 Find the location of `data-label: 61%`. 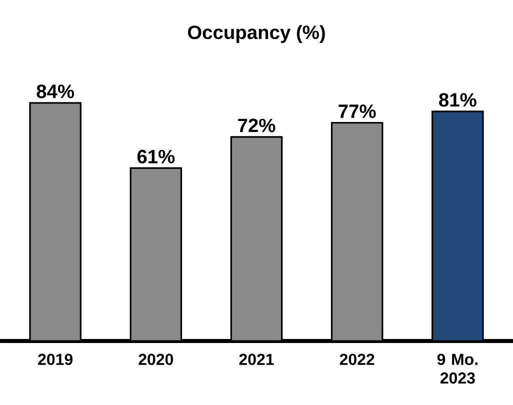

data-label: 61% is located at coordinates (156, 157).